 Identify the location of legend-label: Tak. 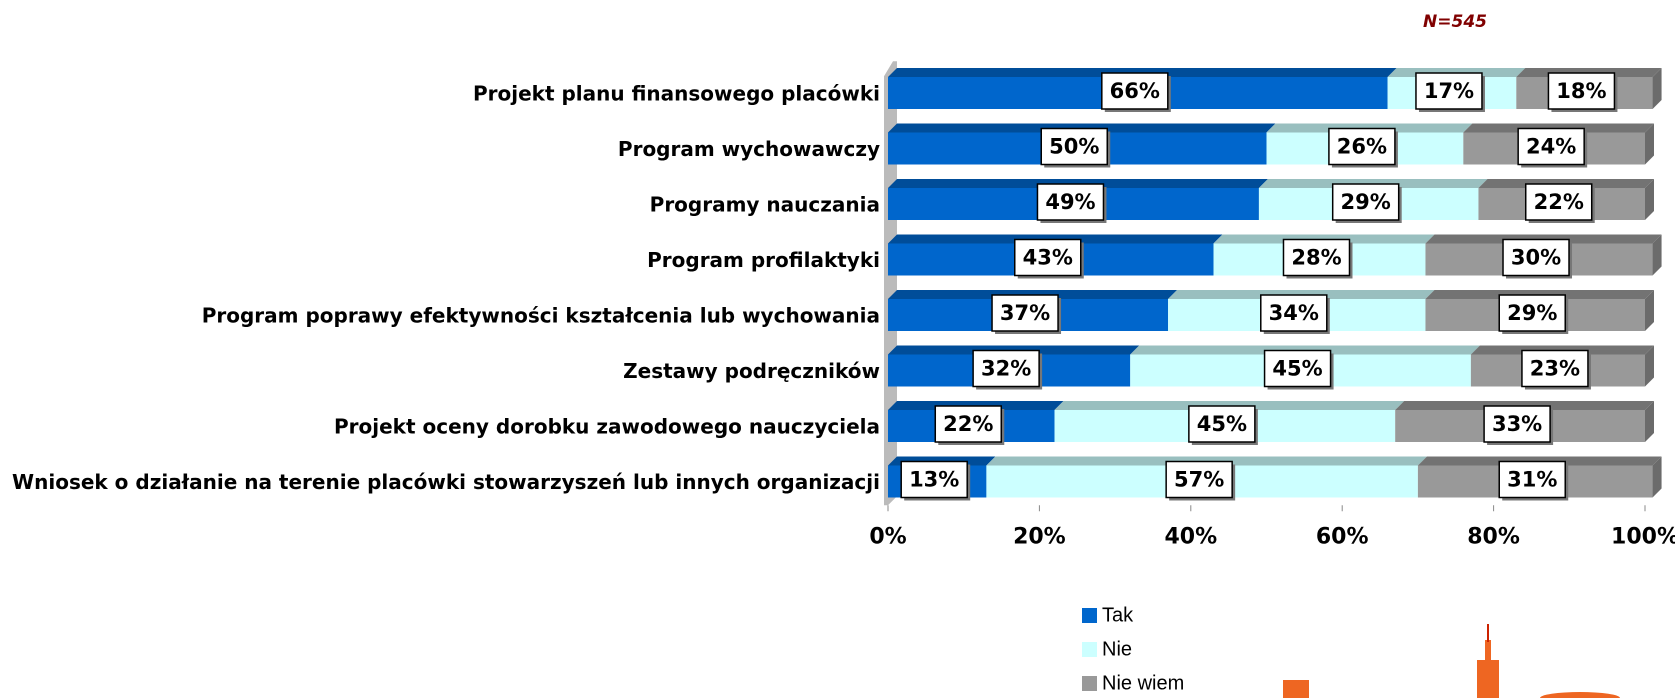
(1118, 615).